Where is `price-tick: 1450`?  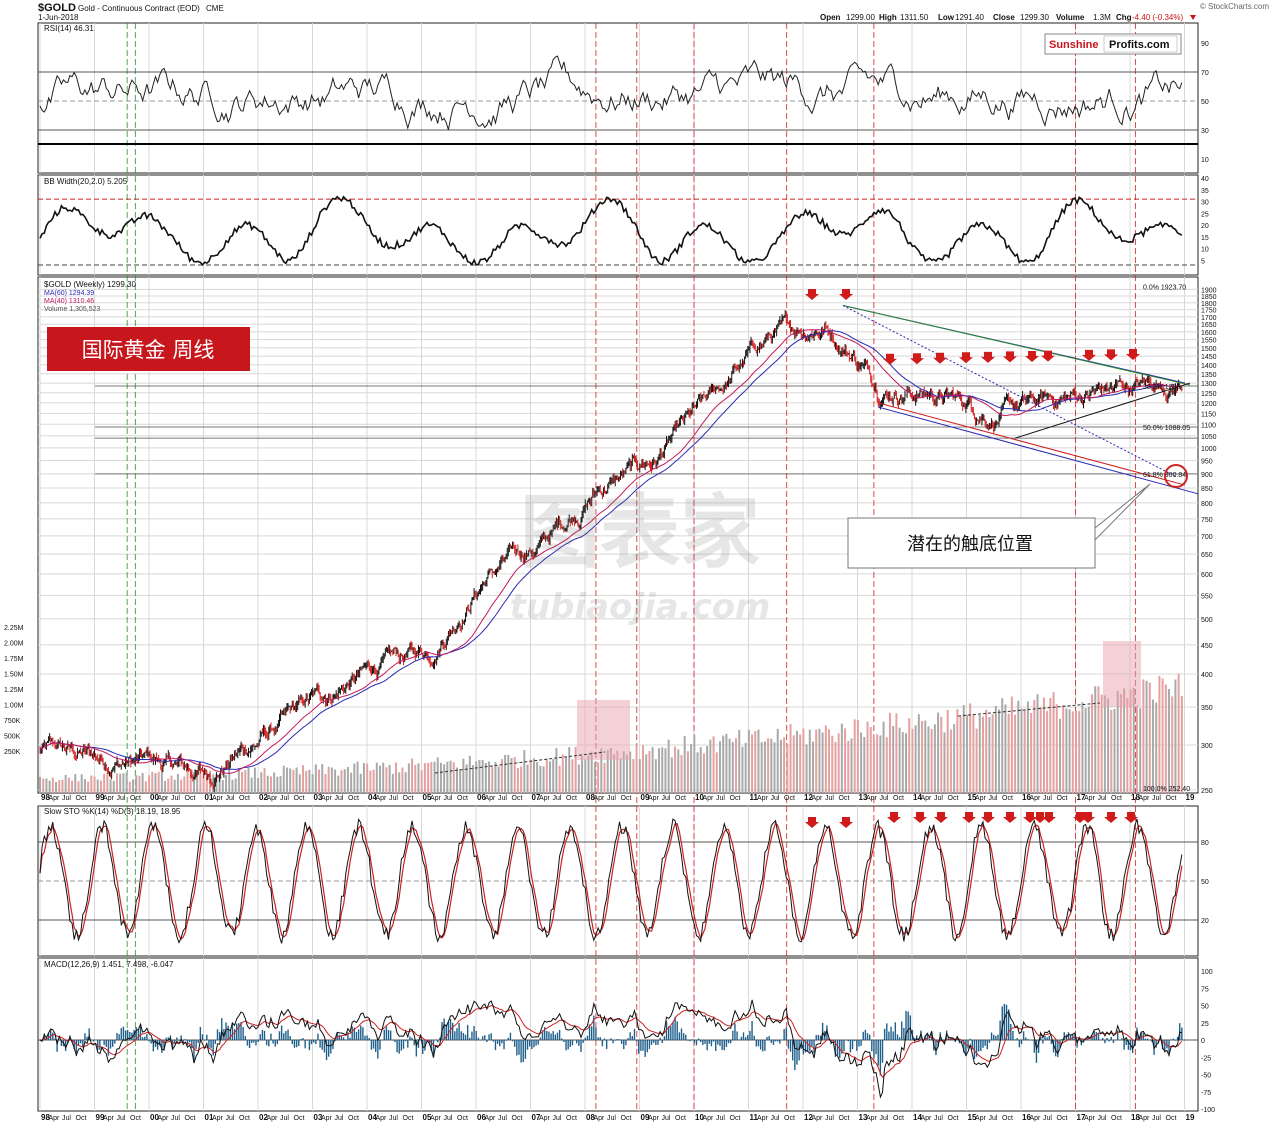
price-tick: 1450 is located at coordinates (1209, 357).